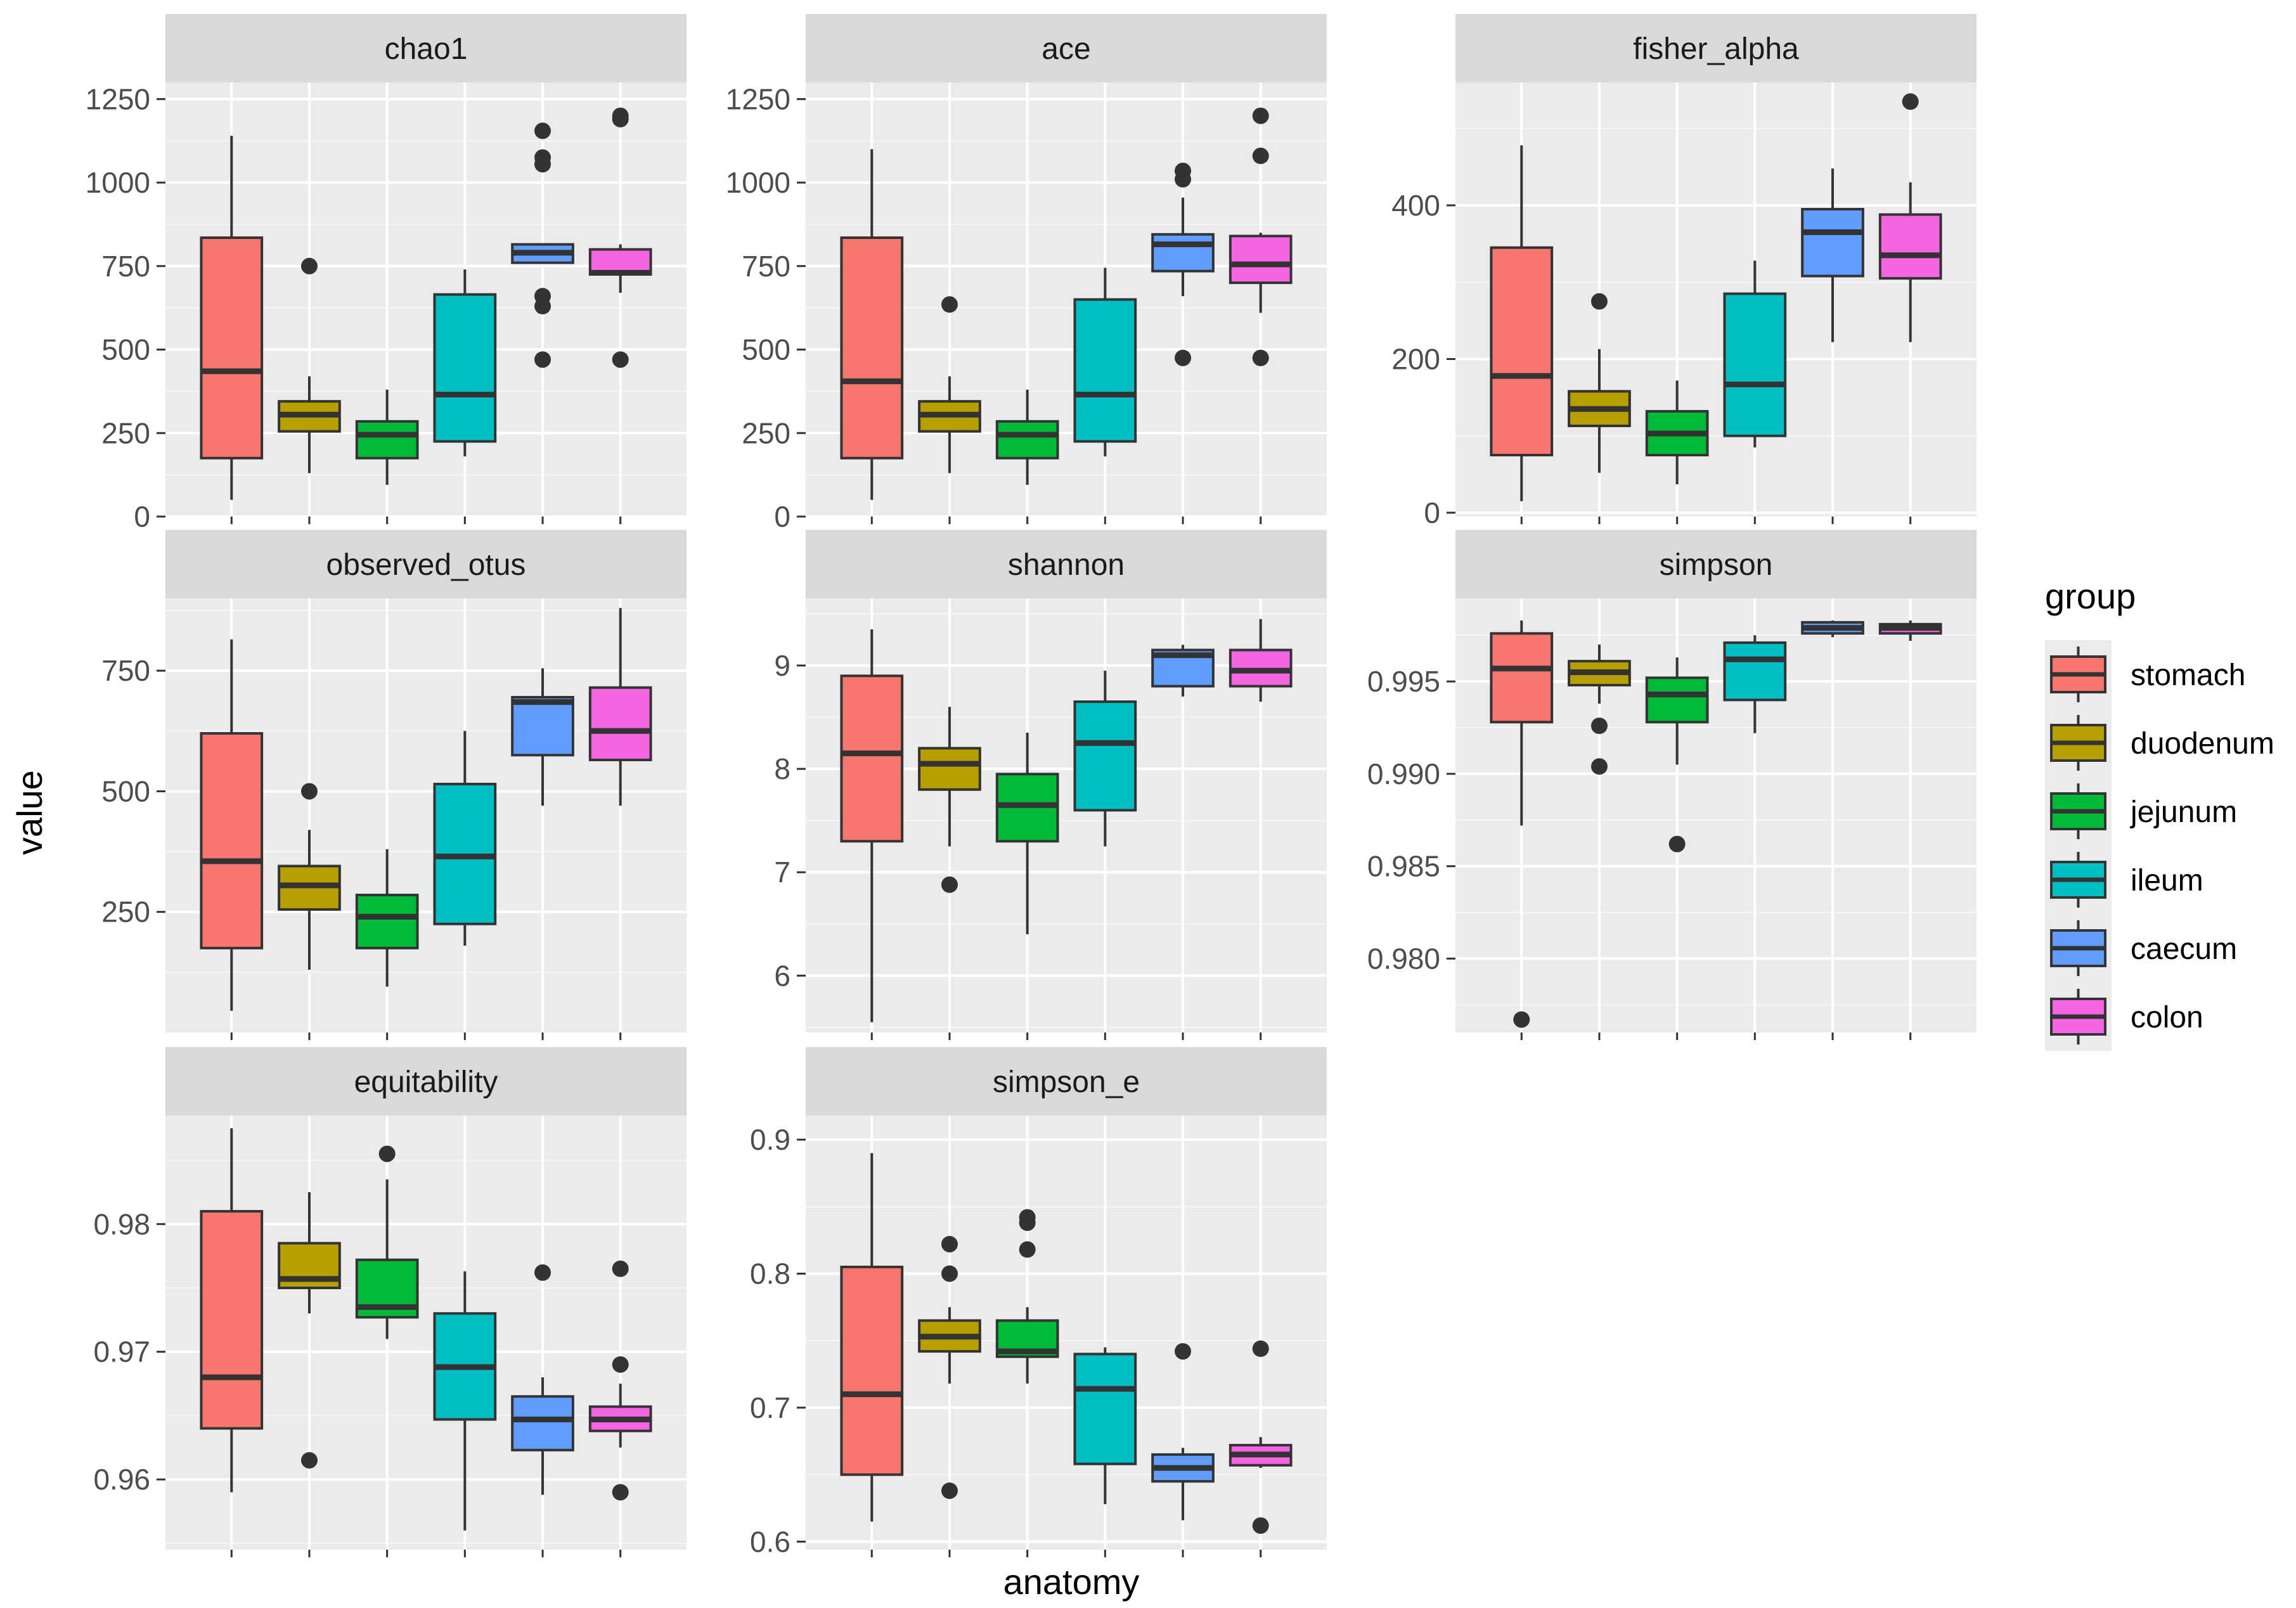 This screenshot has width=2296, height=1608. What do you see at coordinates (1403, 959) in the screenshot?
I see `y-tick-label: 0.980` at bounding box center [1403, 959].